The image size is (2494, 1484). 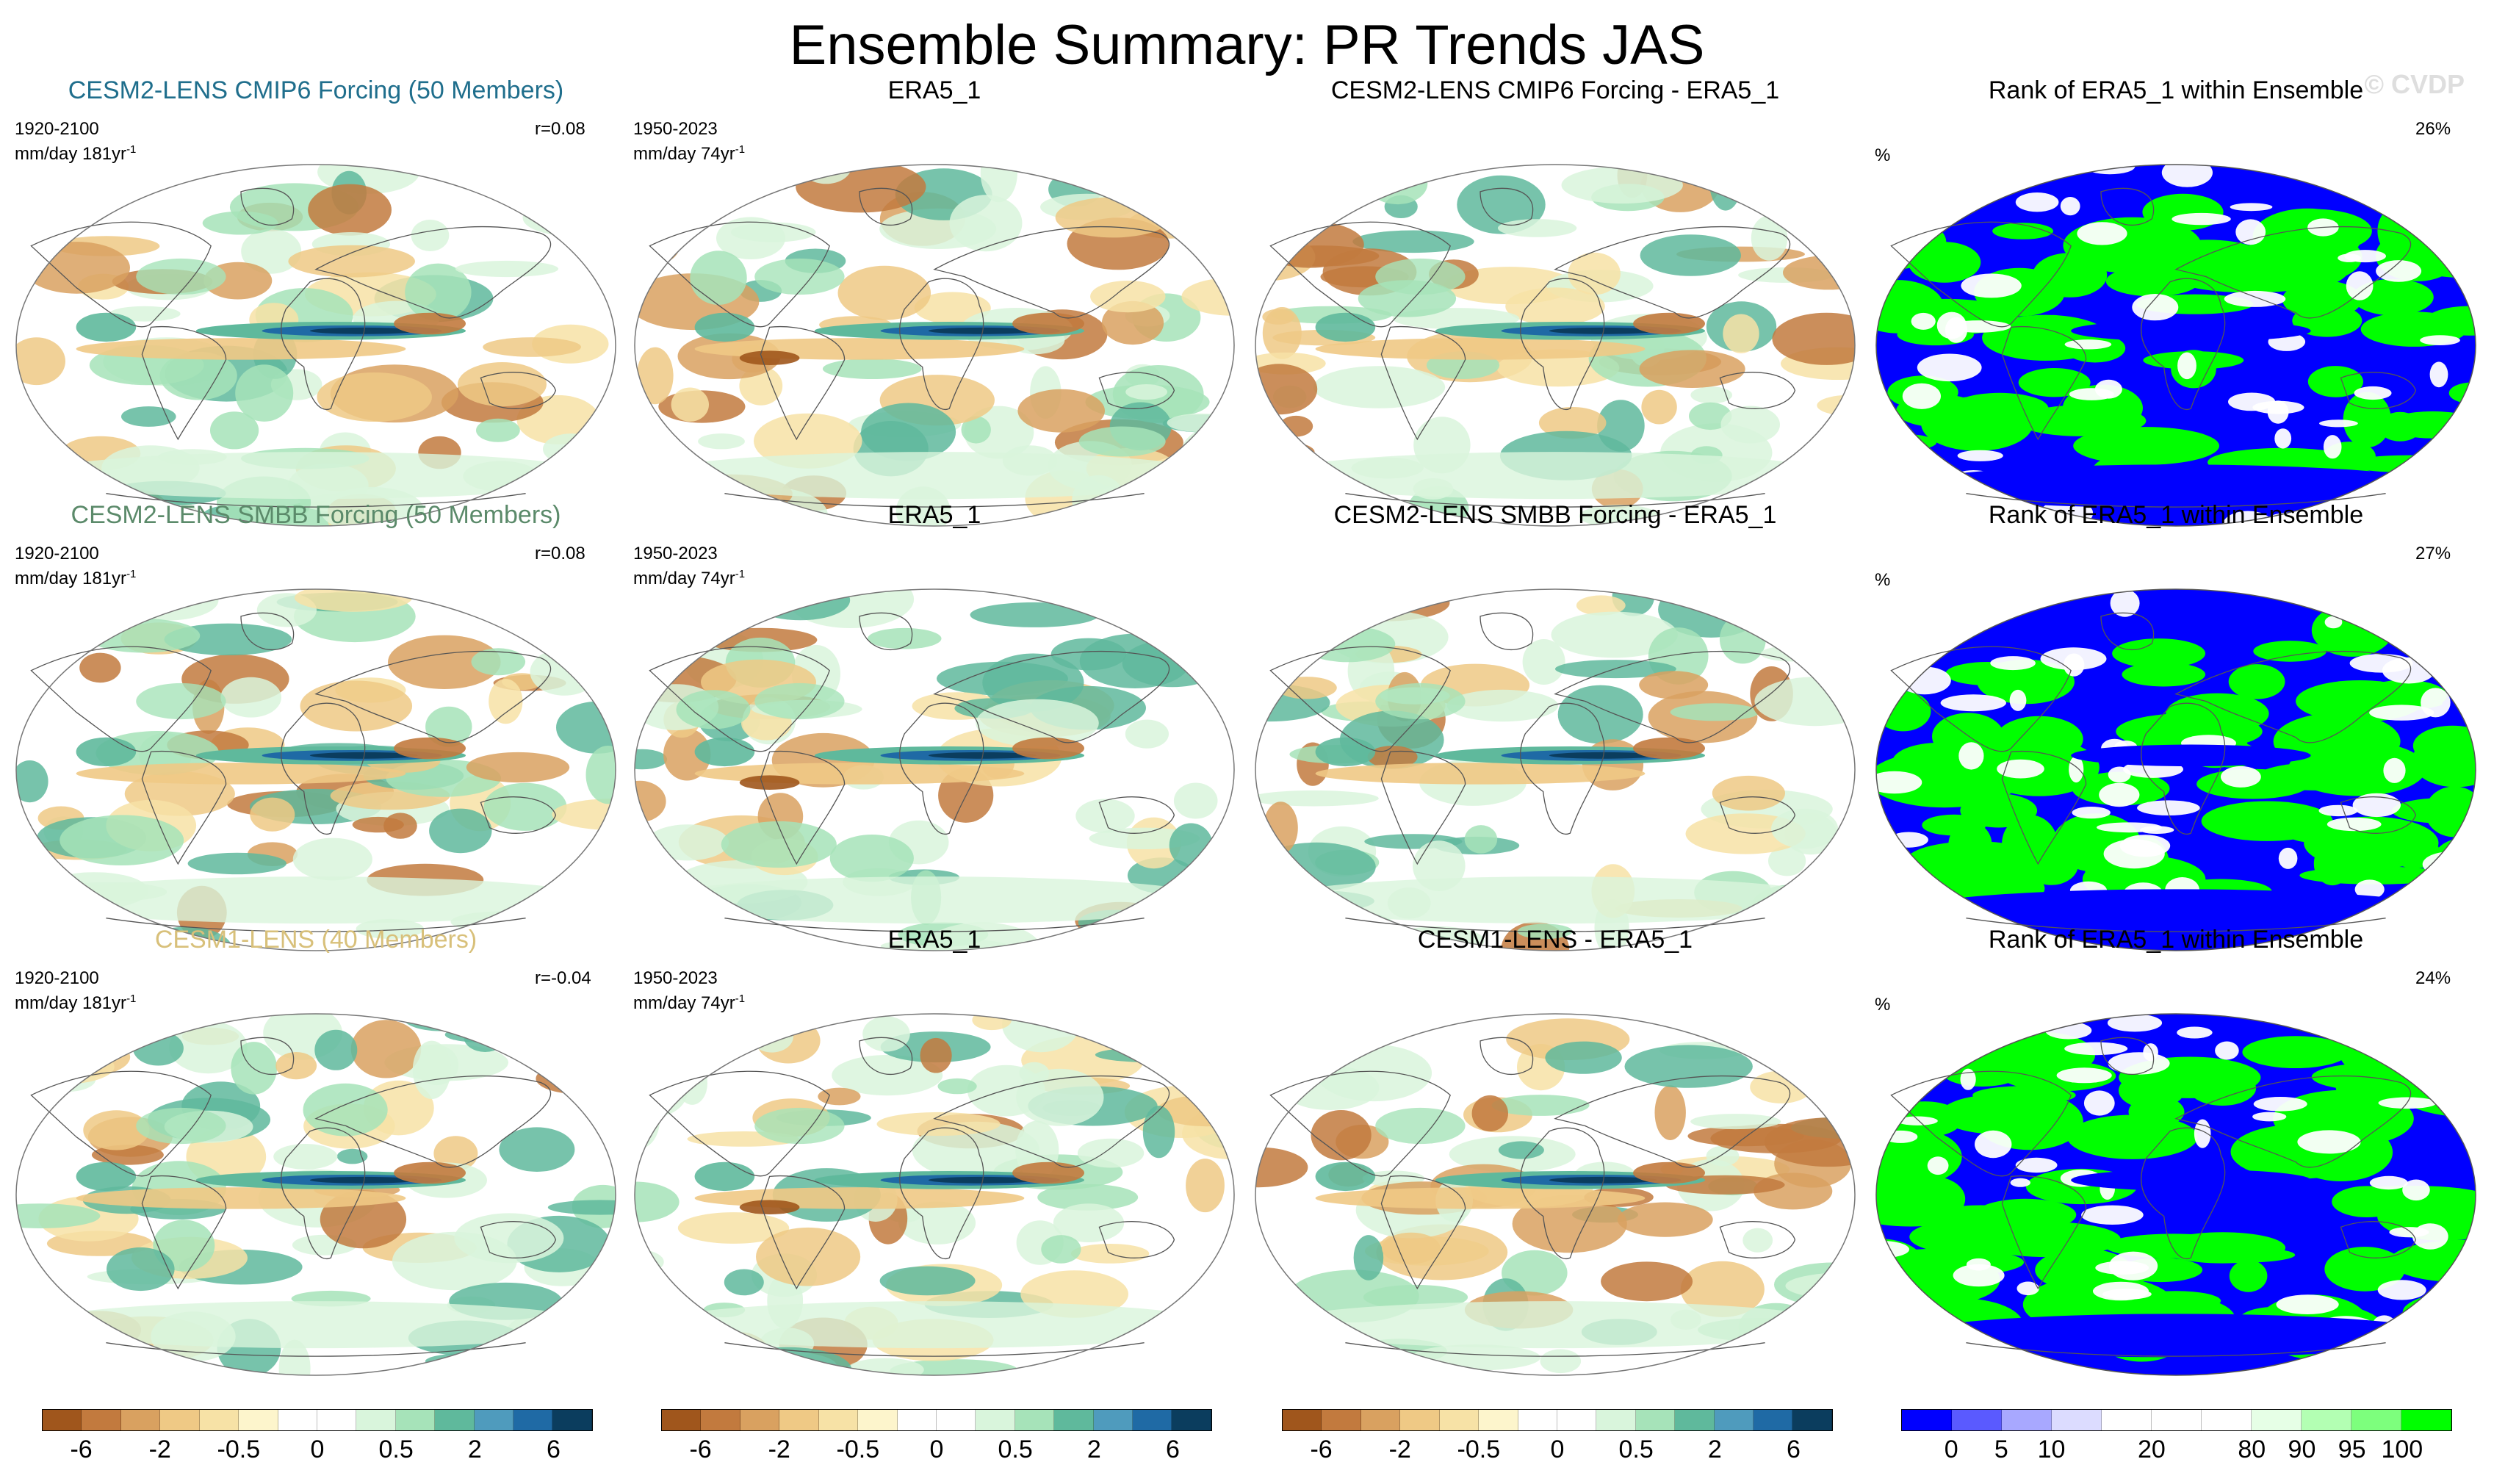 What do you see at coordinates (2352, 1450) in the screenshot?
I see `rank-colorbar-label: 95` at bounding box center [2352, 1450].